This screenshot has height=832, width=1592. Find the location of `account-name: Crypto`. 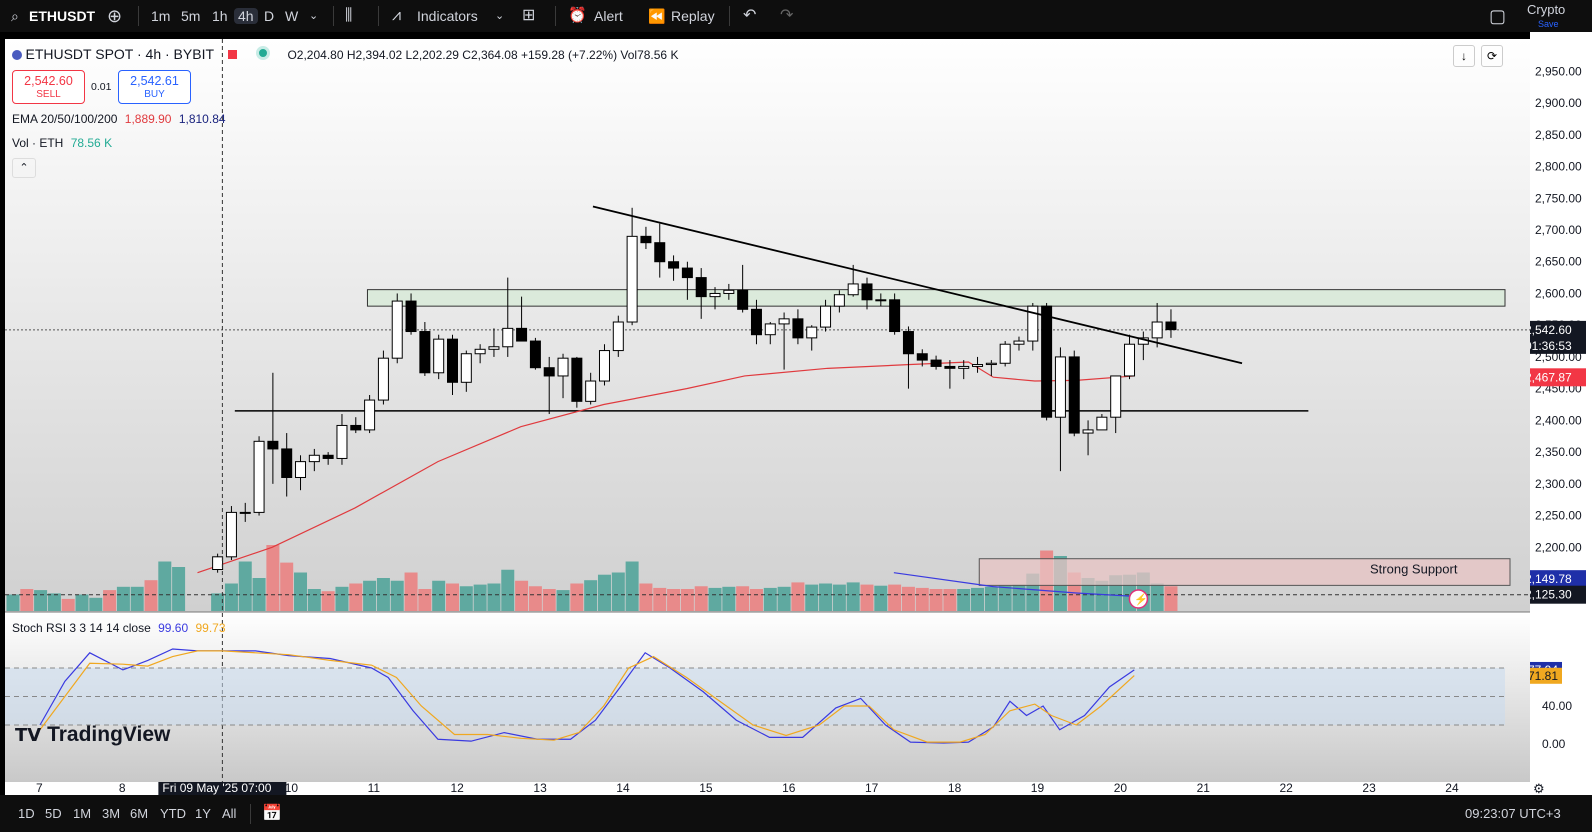

account-name: Crypto is located at coordinates (1546, 9).